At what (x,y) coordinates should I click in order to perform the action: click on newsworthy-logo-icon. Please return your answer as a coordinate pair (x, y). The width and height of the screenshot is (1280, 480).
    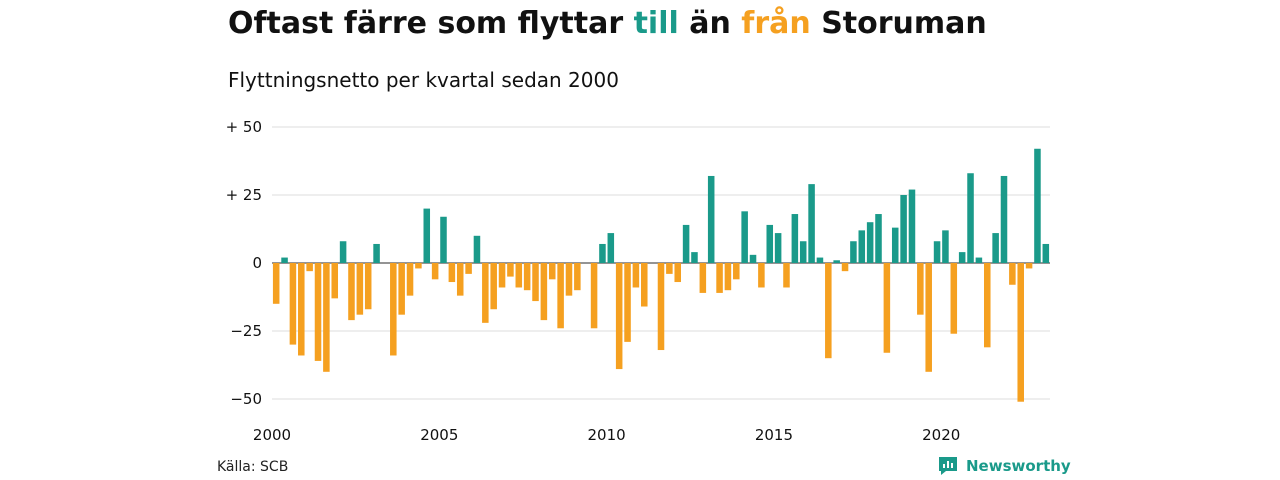
    Looking at the image, I should click on (948, 466).